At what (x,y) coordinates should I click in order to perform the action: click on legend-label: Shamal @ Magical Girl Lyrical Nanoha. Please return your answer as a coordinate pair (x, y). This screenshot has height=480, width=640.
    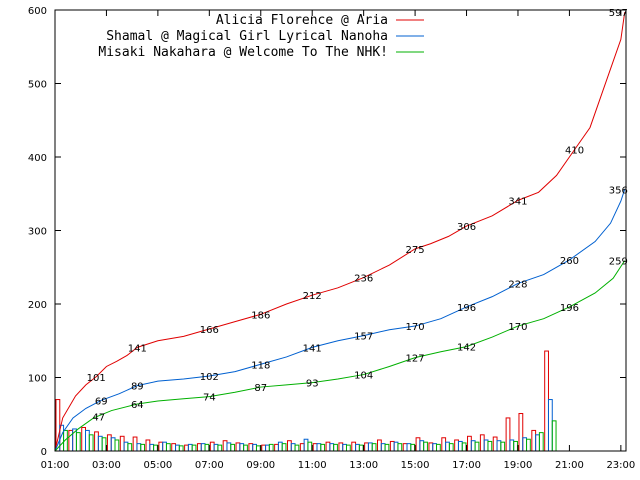
    Looking at the image, I should click on (247, 36).